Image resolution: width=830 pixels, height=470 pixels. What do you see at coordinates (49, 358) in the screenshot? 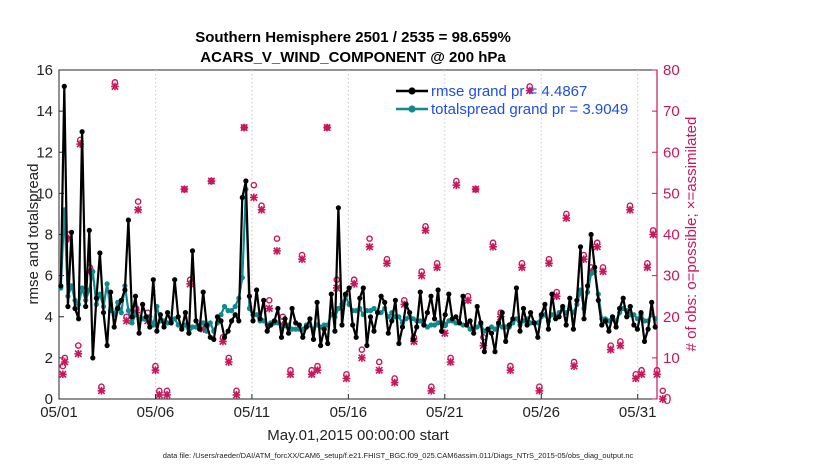
I see `y-tick-label: 2` at bounding box center [49, 358].